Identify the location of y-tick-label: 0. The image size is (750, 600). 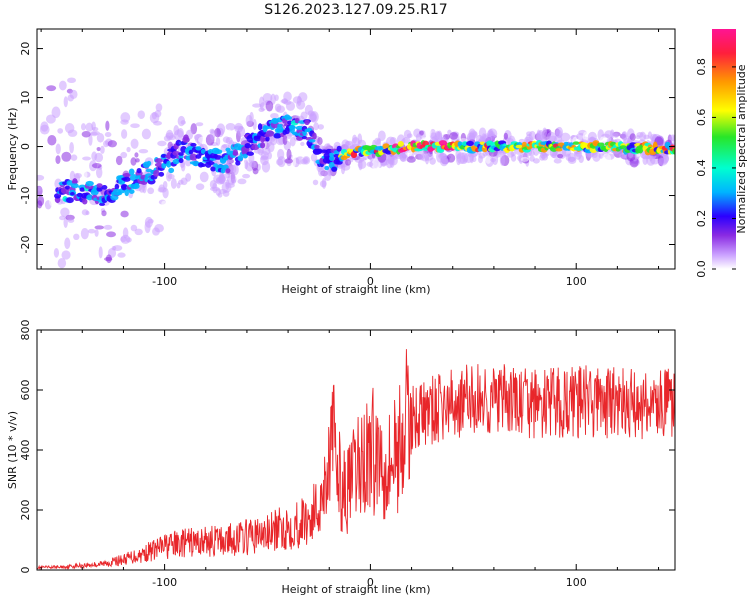
(25, 146).